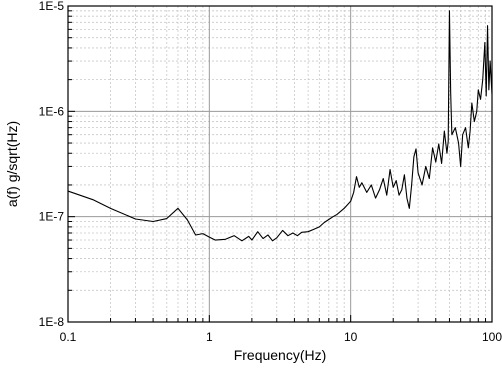 The height and width of the screenshot is (370, 502). Describe the element at coordinates (52, 6) in the screenshot. I see `y-tick-label: 1E-5` at that location.